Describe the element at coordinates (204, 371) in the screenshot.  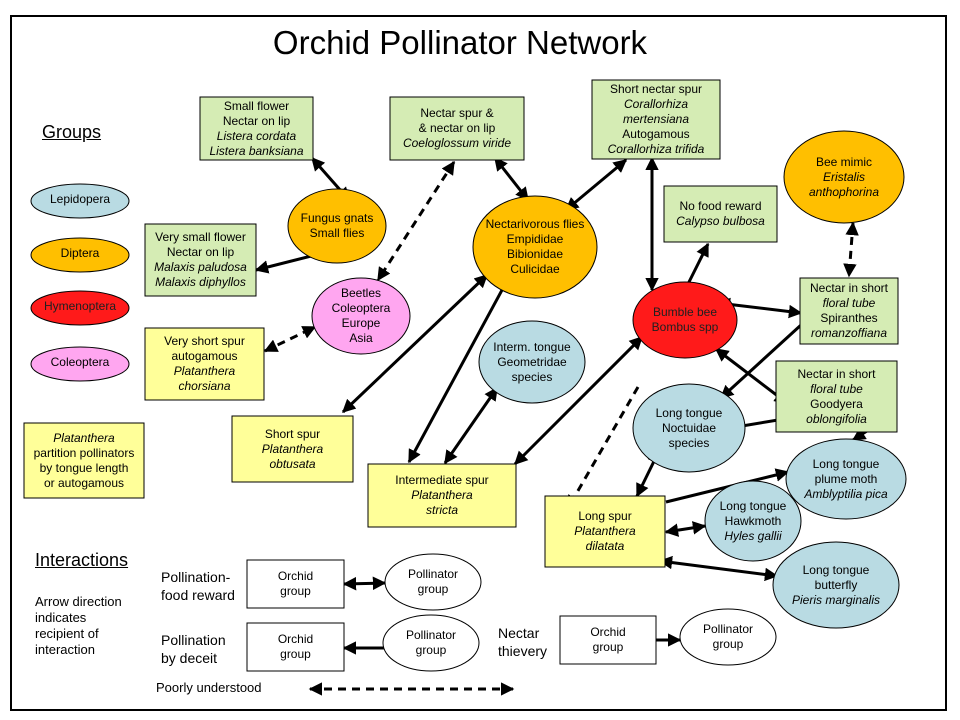
I see `orchid-platanthera-chorsiana-line: Platanthera` at that location.